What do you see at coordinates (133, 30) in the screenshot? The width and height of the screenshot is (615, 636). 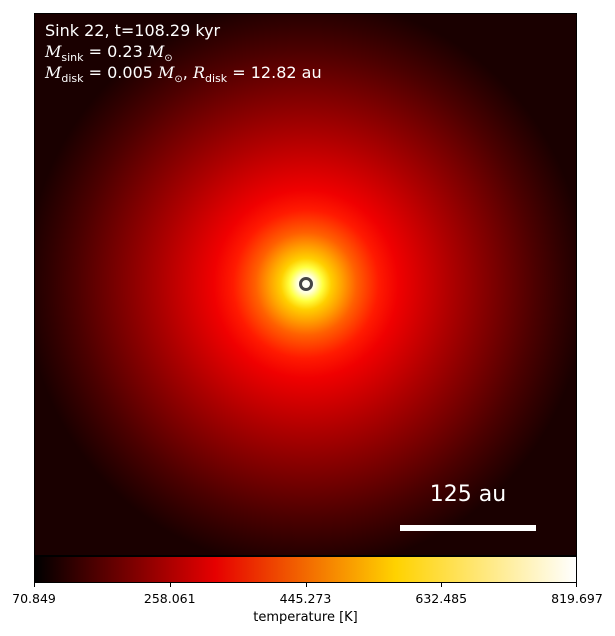 I see `sink-title: Sink 22, t=108.29 kyr` at bounding box center [133, 30].